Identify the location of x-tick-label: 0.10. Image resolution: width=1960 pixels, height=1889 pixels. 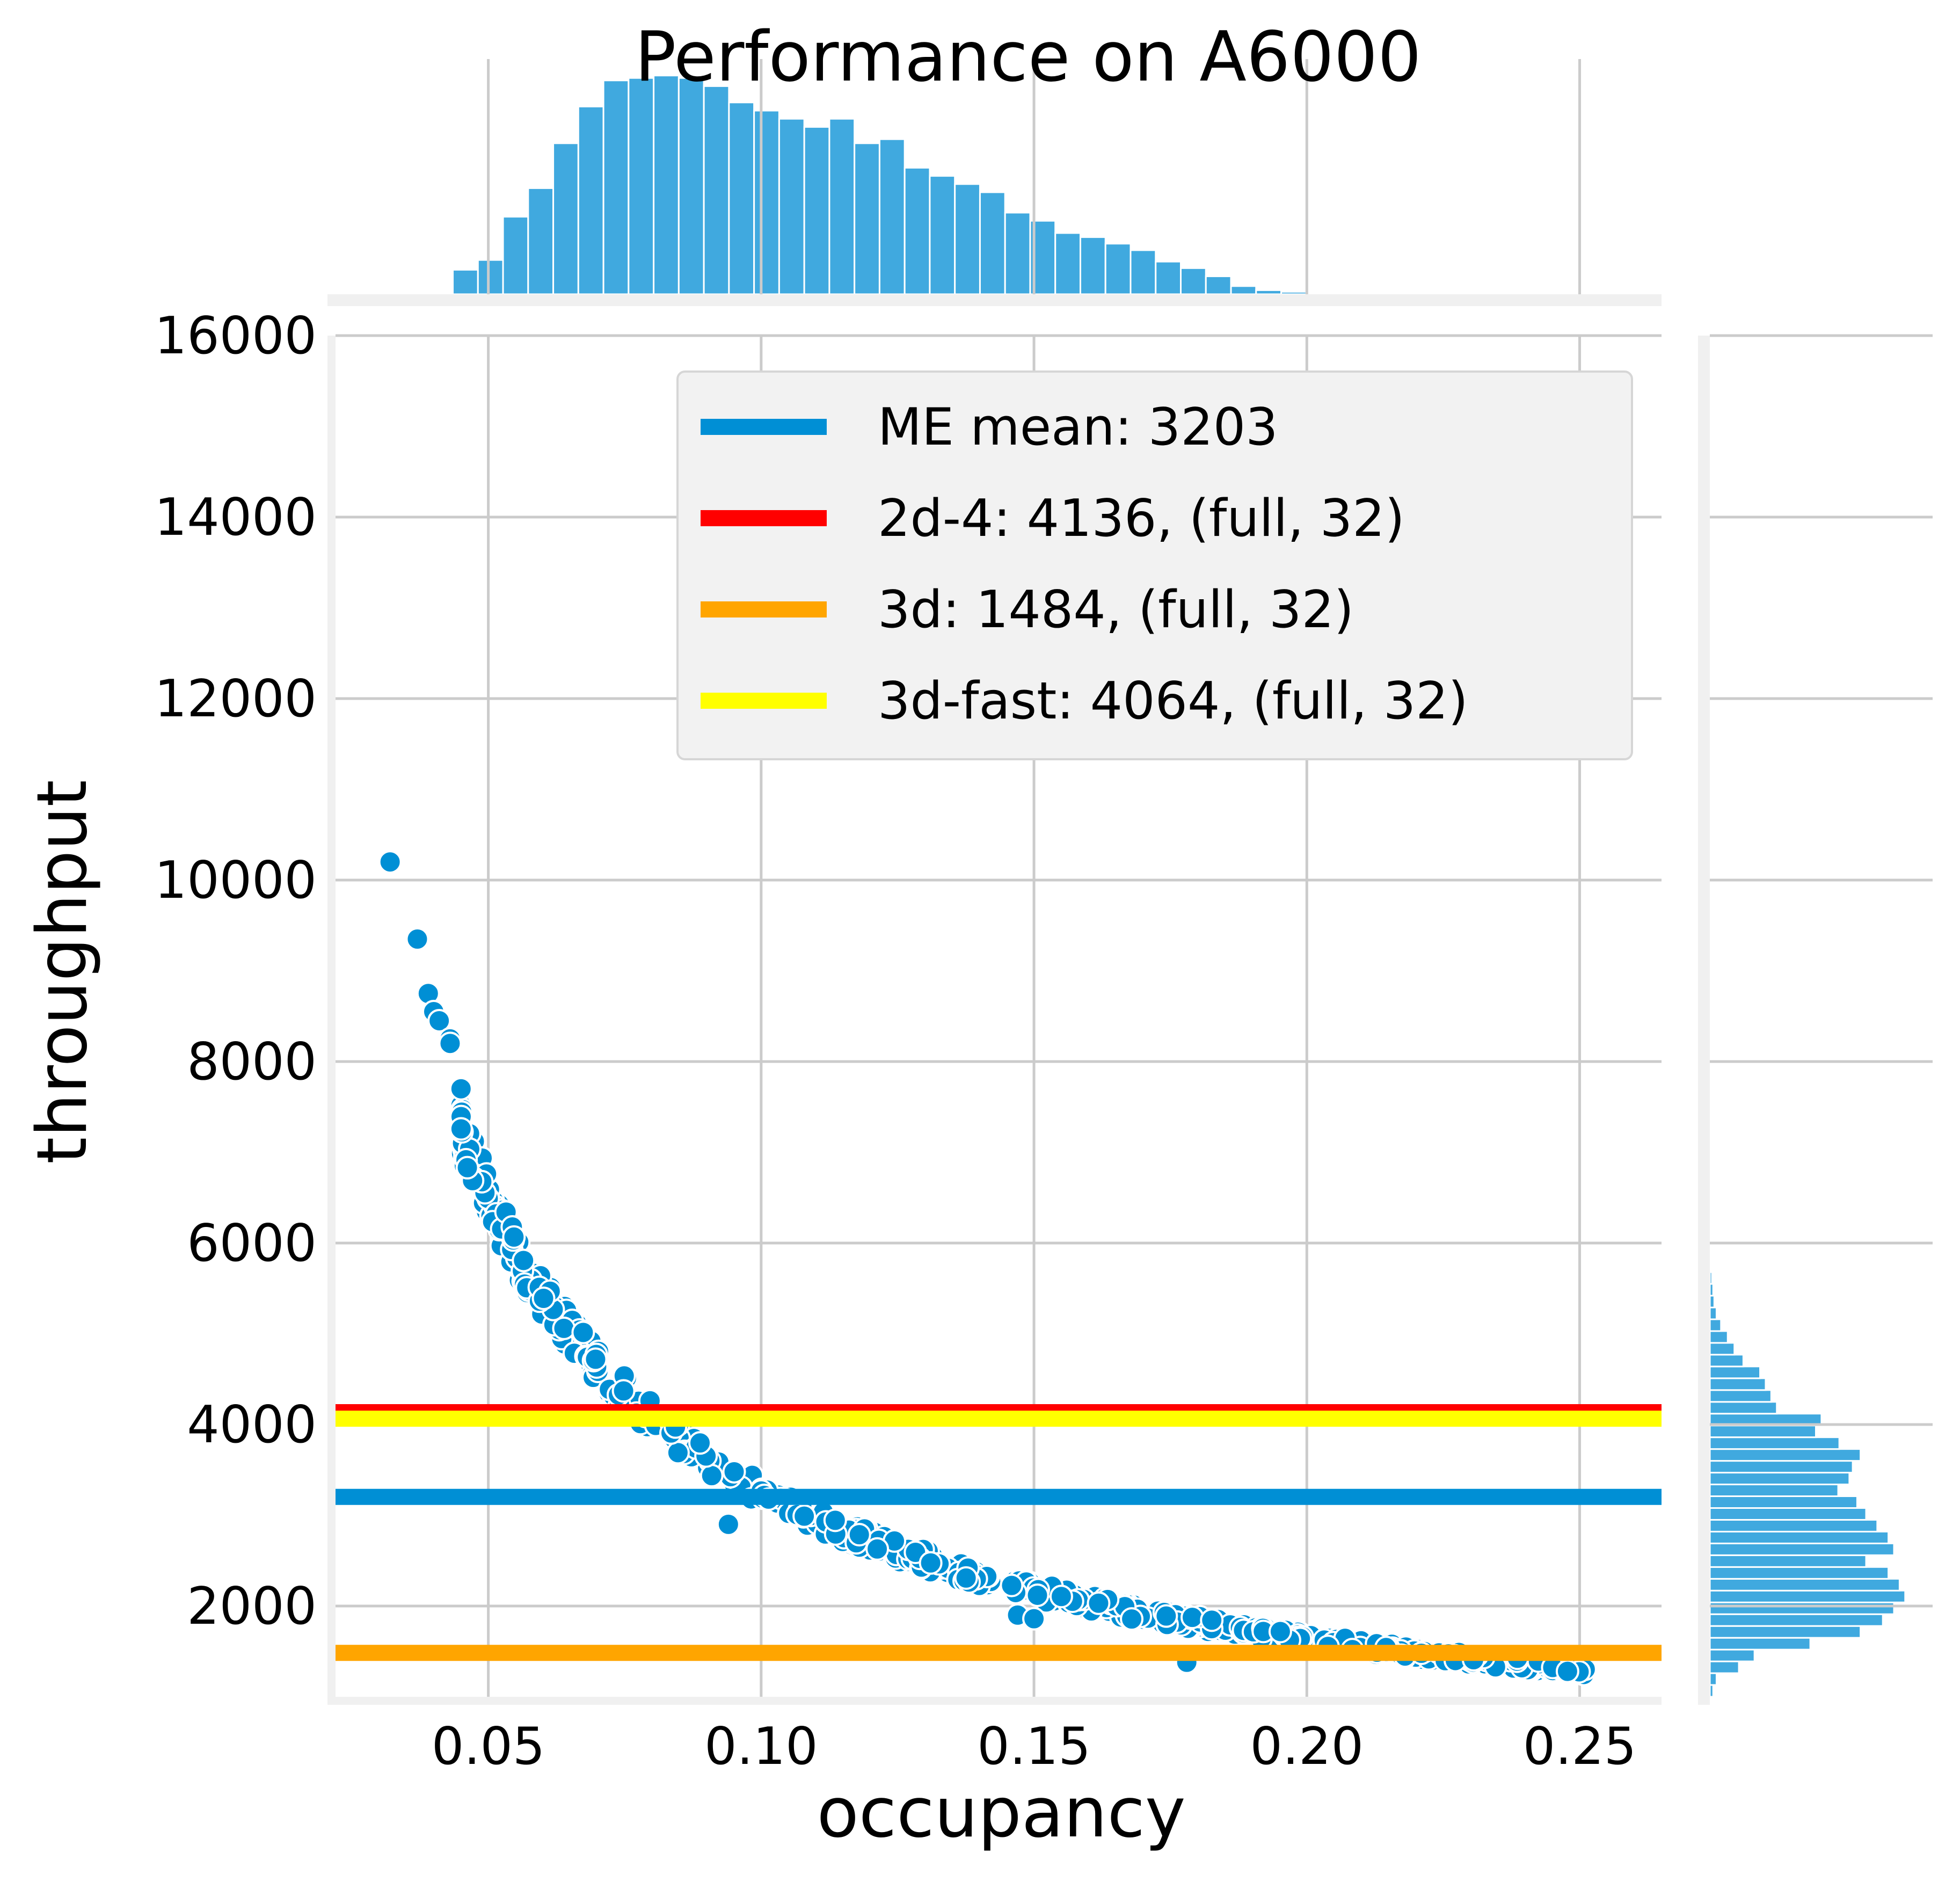
(761, 1747).